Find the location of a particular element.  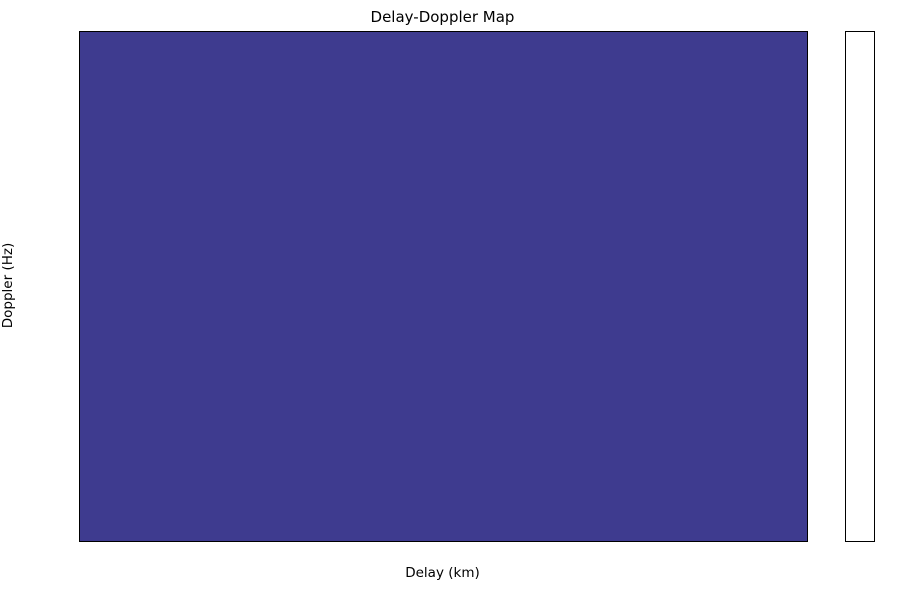

colorbar is located at coordinates (860, 286).